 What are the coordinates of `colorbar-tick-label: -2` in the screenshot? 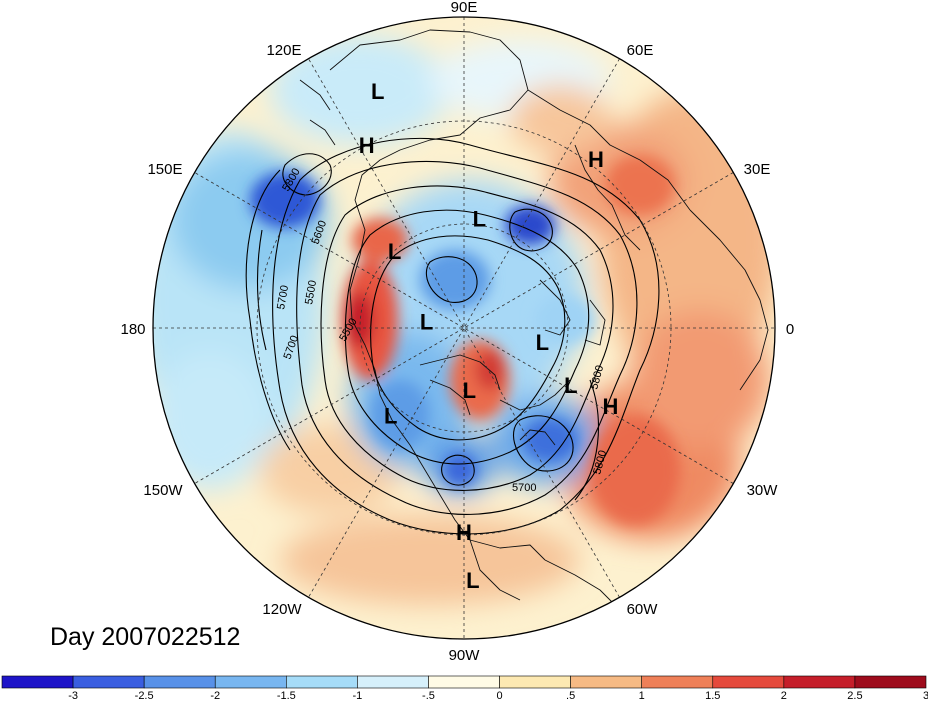 It's located at (215, 696).